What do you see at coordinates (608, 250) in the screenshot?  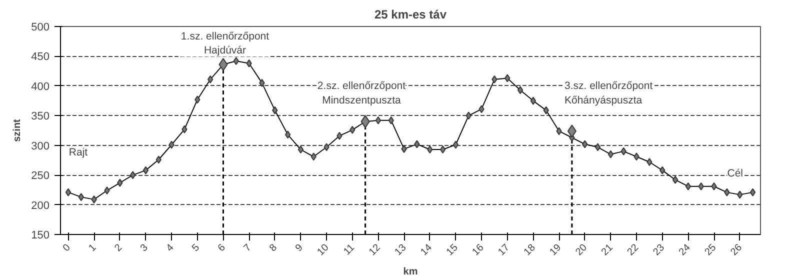 I see `x-tick-label: 21` at bounding box center [608, 250].